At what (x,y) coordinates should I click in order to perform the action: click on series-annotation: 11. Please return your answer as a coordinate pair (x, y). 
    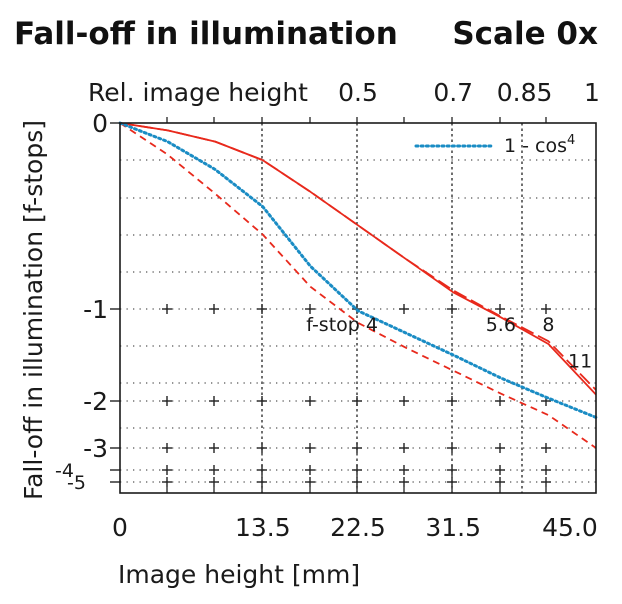
    Looking at the image, I should click on (580, 362).